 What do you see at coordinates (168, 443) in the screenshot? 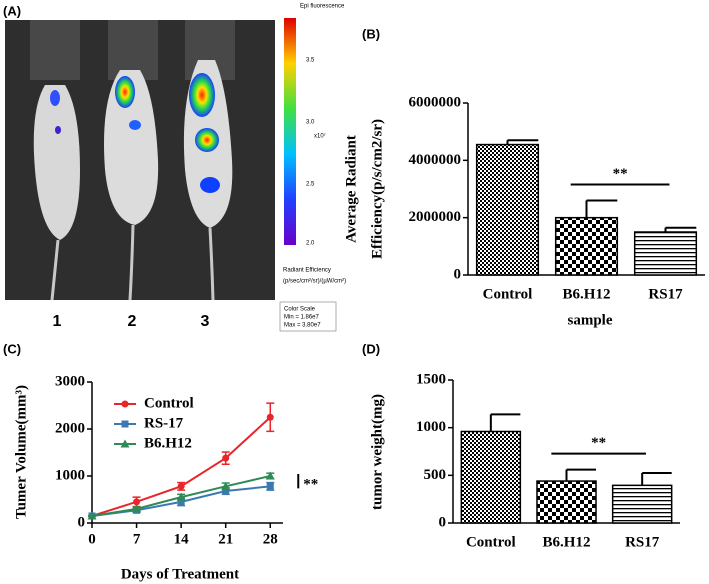
I see `legend-label: B6.H12` at bounding box center [168, 443].